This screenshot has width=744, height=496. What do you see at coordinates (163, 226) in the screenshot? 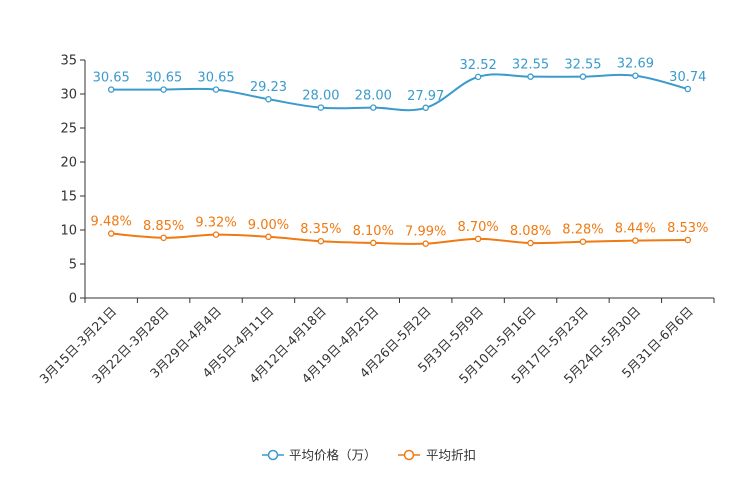
I see `data-label: 8.85%` at bounding box center [163, 226].